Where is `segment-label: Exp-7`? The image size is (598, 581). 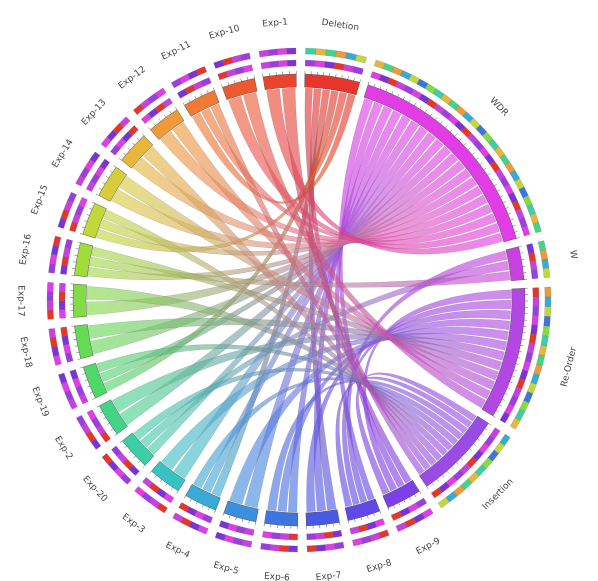 segment-label: Exp-7 is located at coordinates (328, 576).